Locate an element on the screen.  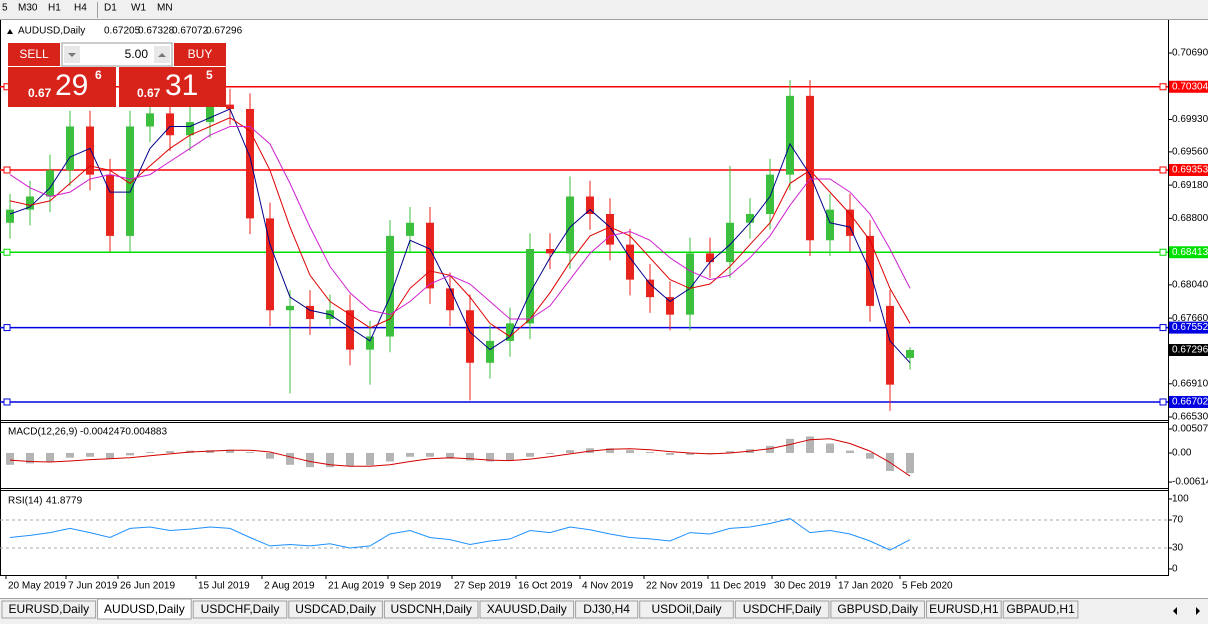
tab-label: USDCAD,Daily is located at coordinates (335, 609).